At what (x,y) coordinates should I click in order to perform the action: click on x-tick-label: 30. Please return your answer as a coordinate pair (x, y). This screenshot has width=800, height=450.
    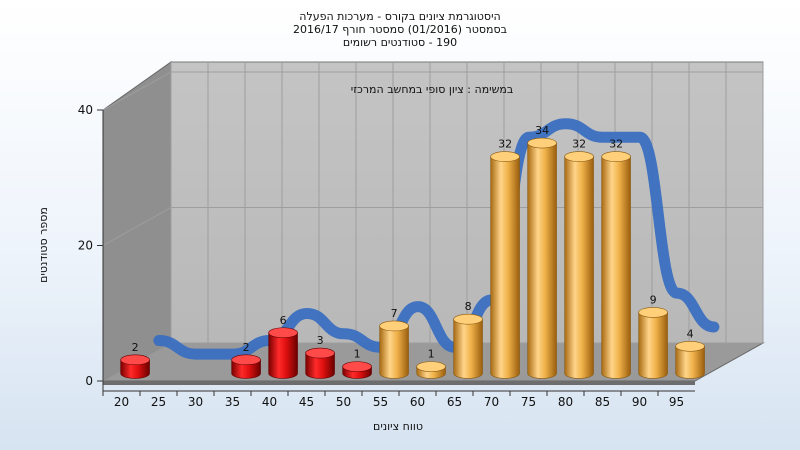
    Looking at the image, I should click on (195, 402).